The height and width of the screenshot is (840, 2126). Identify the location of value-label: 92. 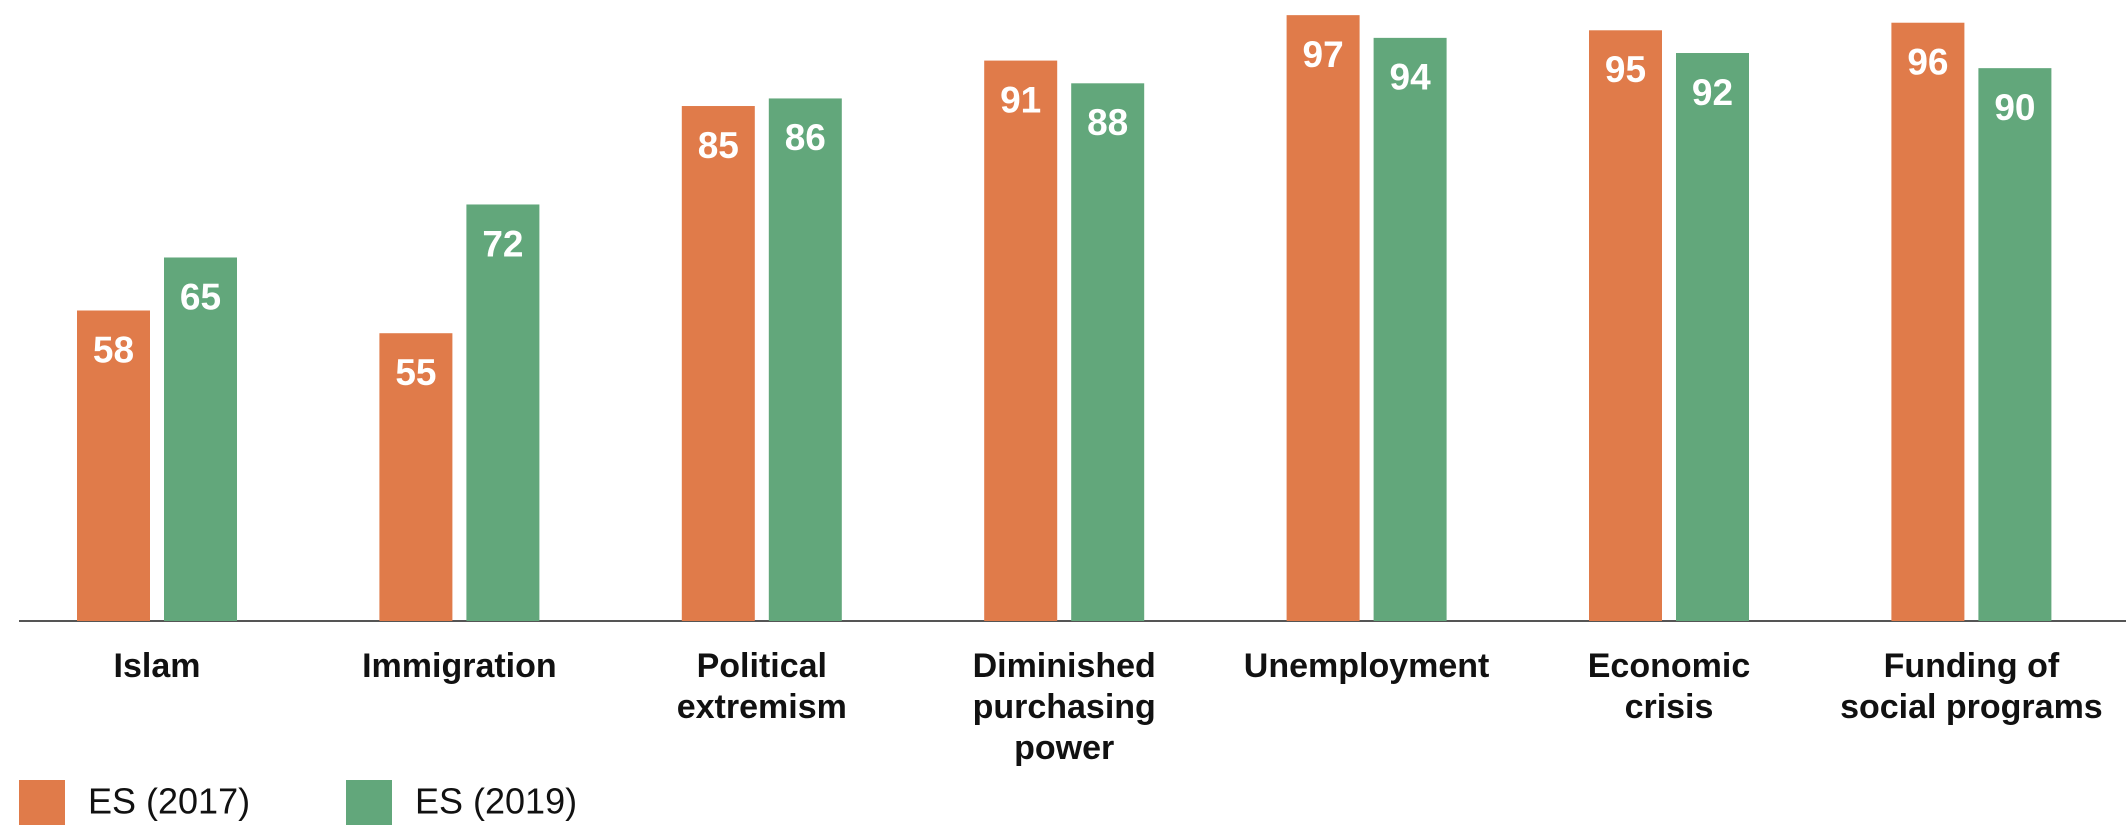
(1712, 92).